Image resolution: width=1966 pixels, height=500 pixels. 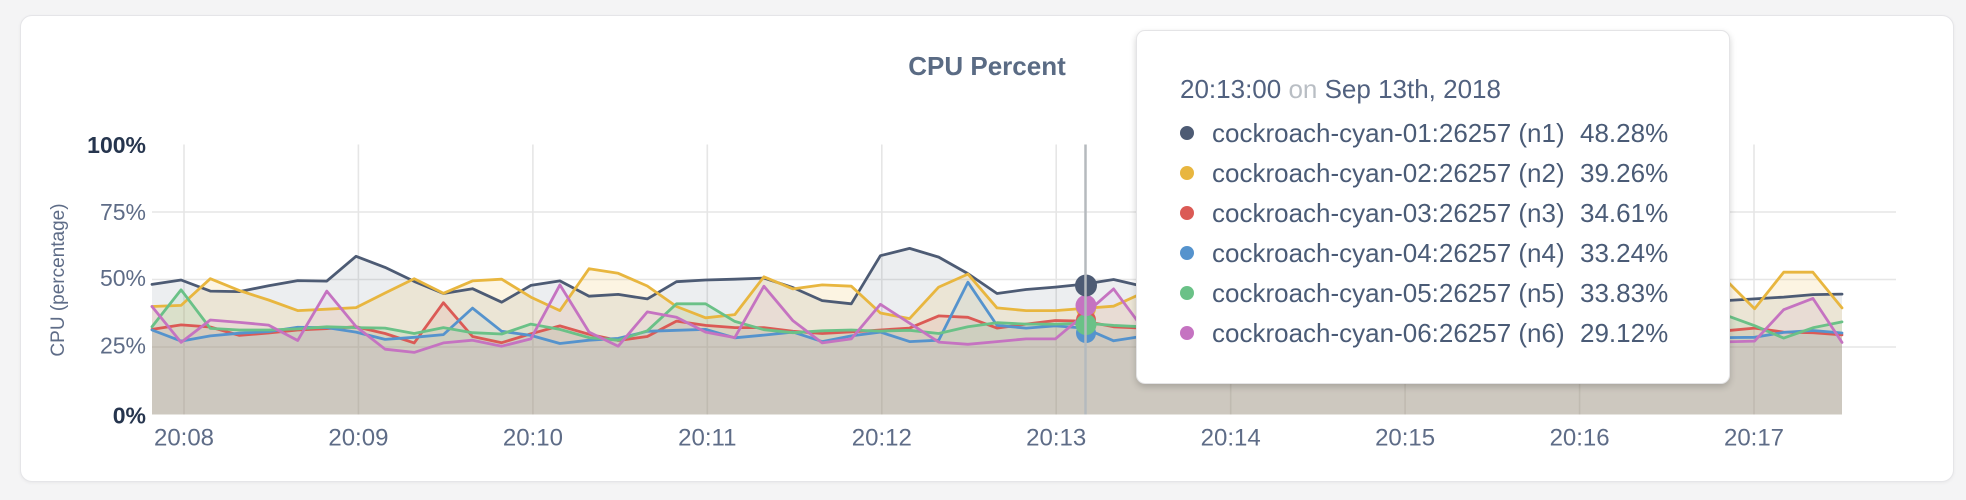 What do you see at coordinates (123, 346) in the screenshot?
I see `svg-text: 25%` at bounding box center [123, 346].